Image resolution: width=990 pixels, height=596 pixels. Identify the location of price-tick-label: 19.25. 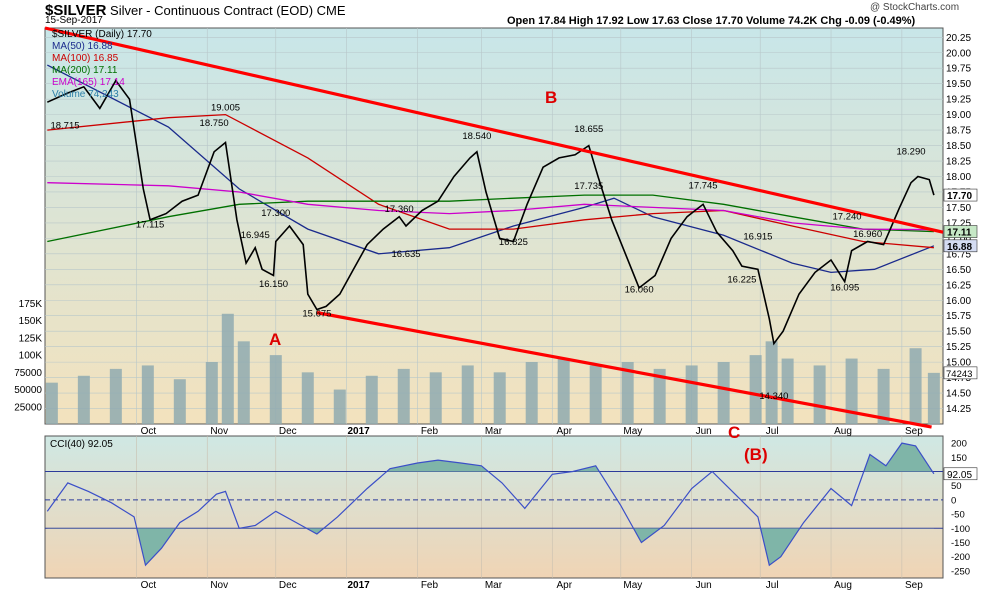
(958, 100).